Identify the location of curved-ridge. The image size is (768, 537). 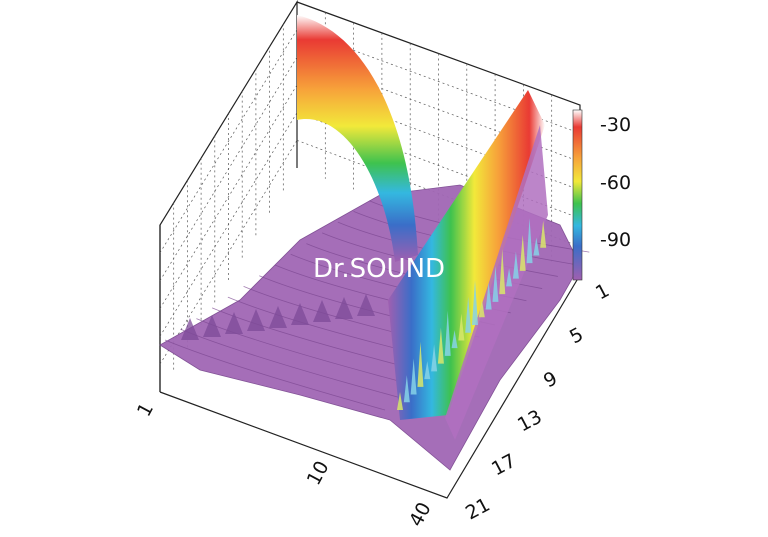
(357, 138).